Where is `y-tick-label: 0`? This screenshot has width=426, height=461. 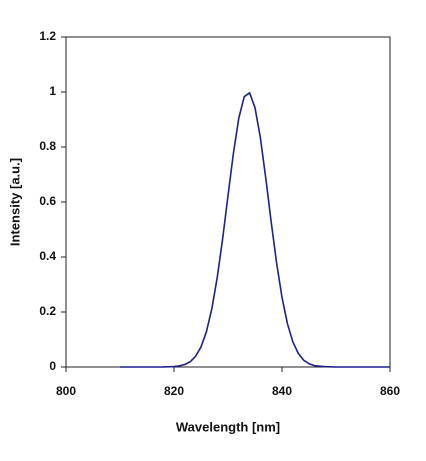 y-tick-label: 0 is located at coordinates (52, 366).